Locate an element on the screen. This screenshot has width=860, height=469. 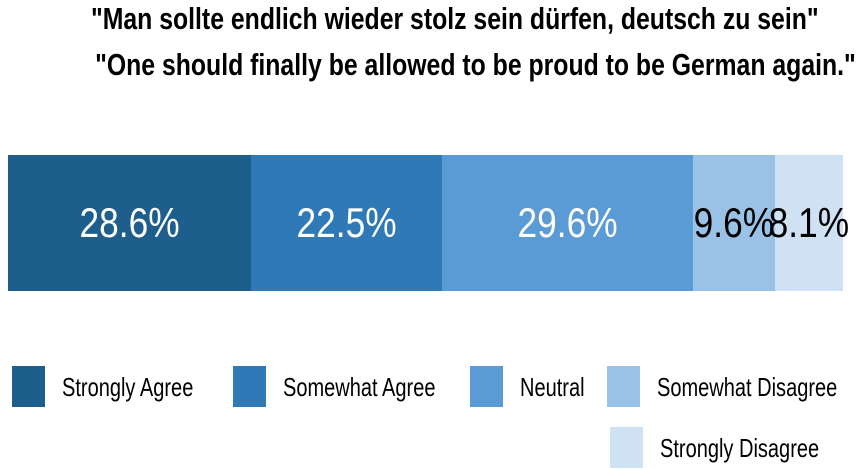
bar-segment-label: 8.1% is located at coordinates (809, 222).